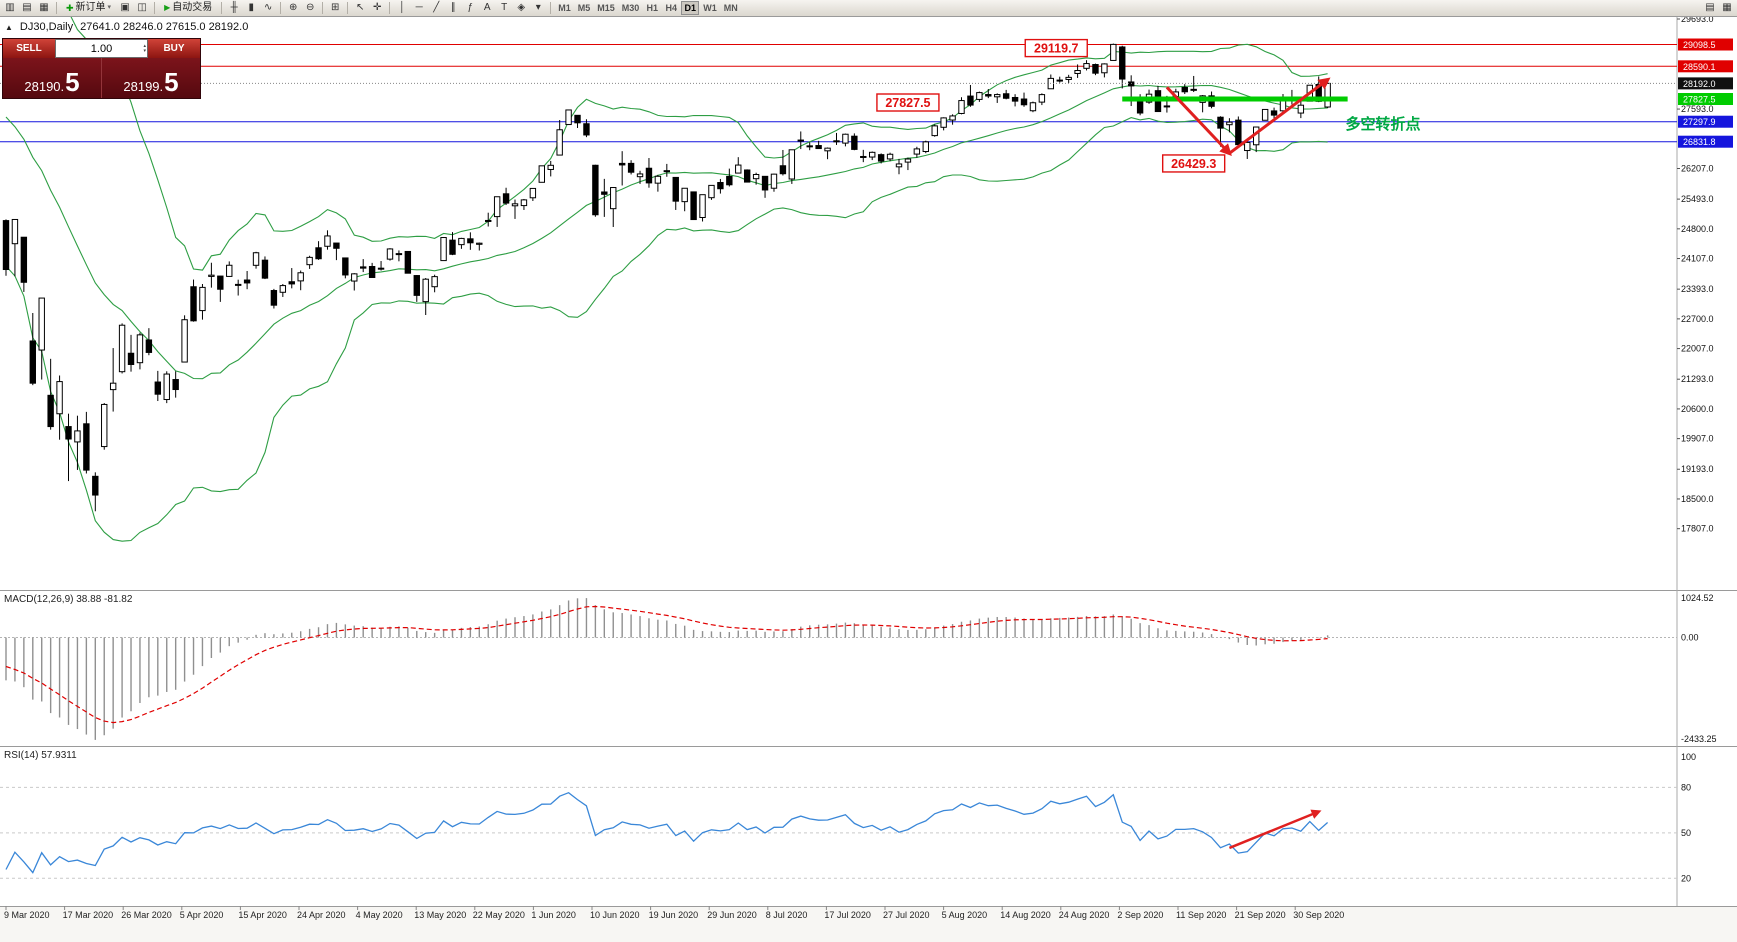 Image resolution: width=1737 pixels, height=942 pixels. What do you see at coordinates (631, 8) in the screenshot?
I see `timeframe-m30: M30` at bounding box center [631, 8].